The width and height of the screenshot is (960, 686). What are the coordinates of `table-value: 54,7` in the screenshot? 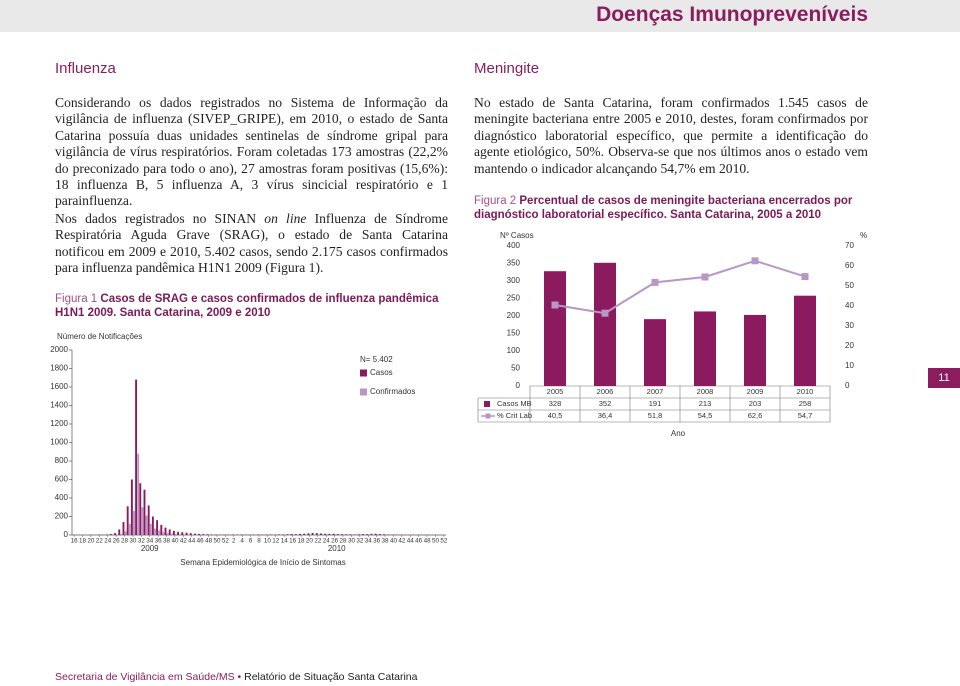 It's located at (805, 415).